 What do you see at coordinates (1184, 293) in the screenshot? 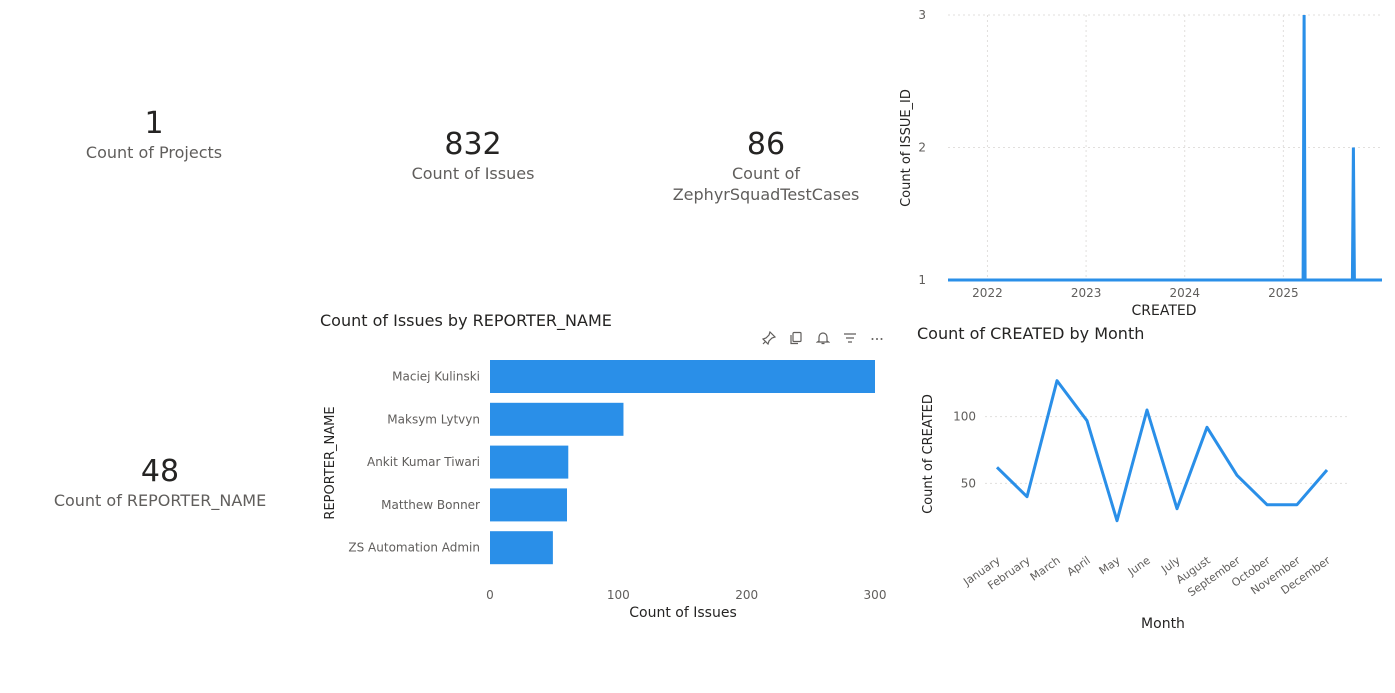
I see `timeline-x-tick-label: 2024` at bounding box center [1184, 293].